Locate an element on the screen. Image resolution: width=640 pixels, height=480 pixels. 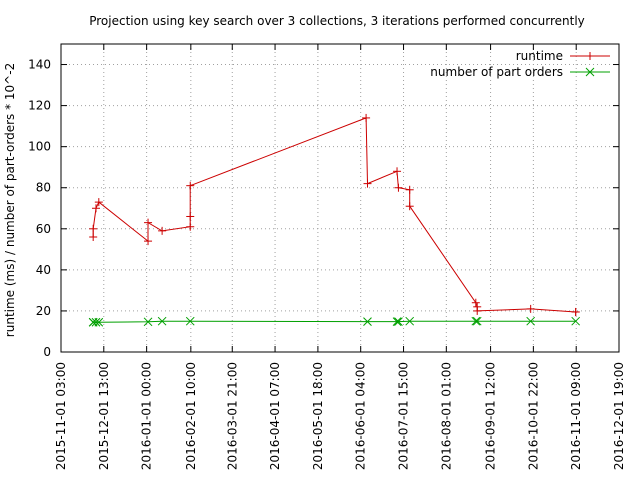
y-tick-label: 20 is located at coordinates (43, 311).